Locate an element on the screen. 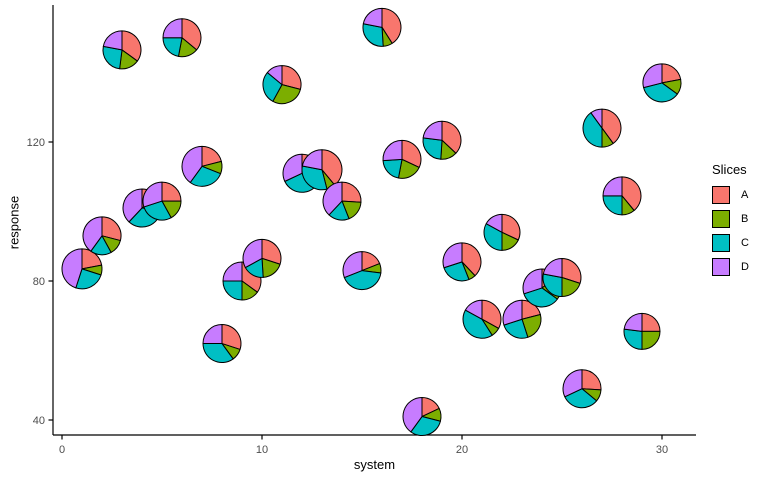  pie-glyph-x30 is located at coordinates (662, 83).